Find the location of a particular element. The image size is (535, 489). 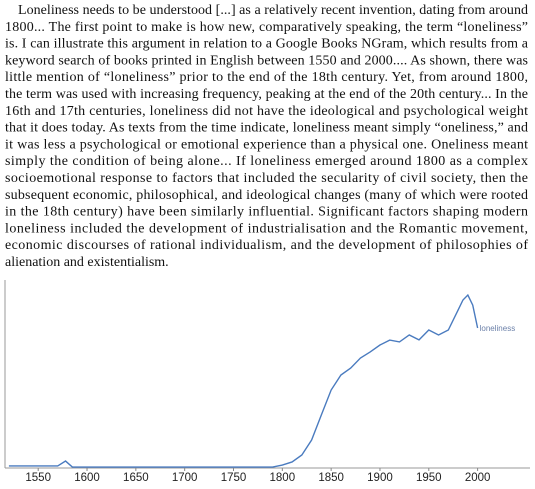

paragraph-line: alienation and existentialism. is located at coordinates (87, 262).